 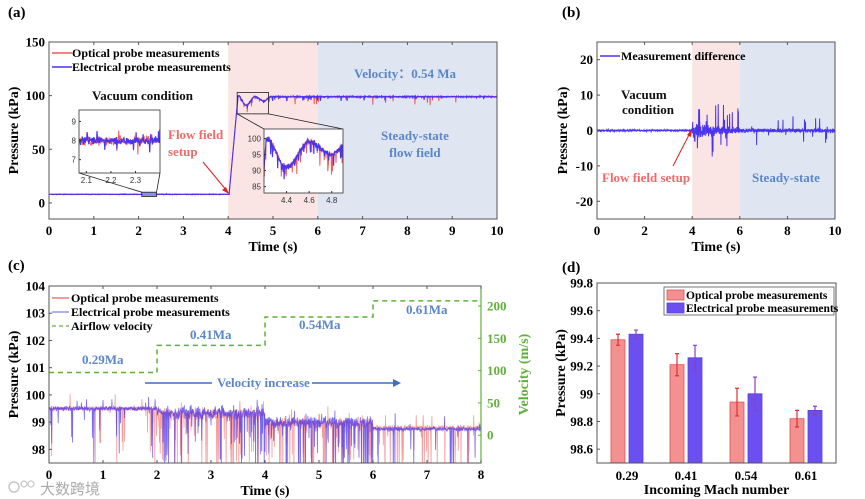 What do you see at coordinates (38, 149) in the screenshot?
I see `a-ytick-label: 50` at bounding box center [38, 149].